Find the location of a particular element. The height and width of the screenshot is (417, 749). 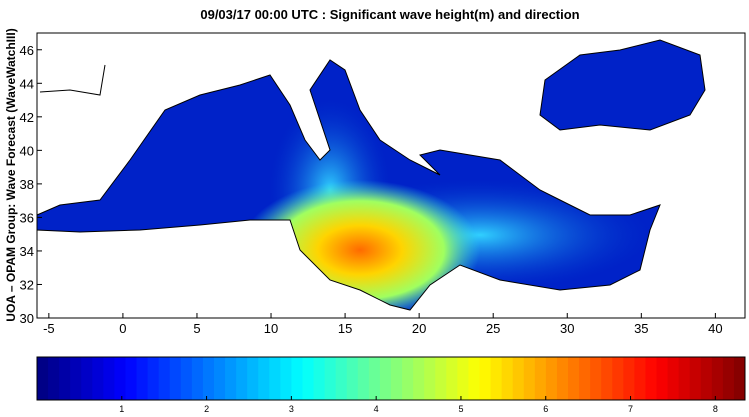

black-sea is located at coordinates (622, 85).